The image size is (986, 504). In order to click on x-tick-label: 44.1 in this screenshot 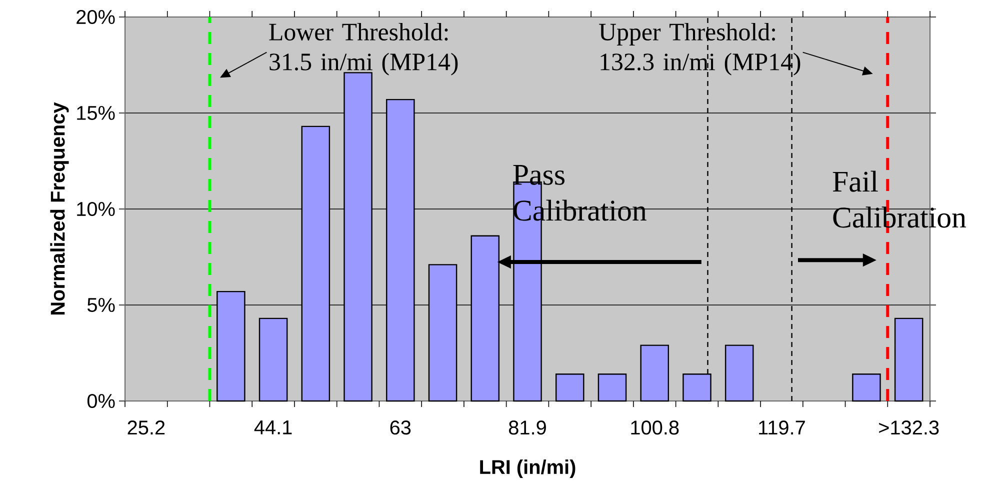, I will do `click(273, 427)`.